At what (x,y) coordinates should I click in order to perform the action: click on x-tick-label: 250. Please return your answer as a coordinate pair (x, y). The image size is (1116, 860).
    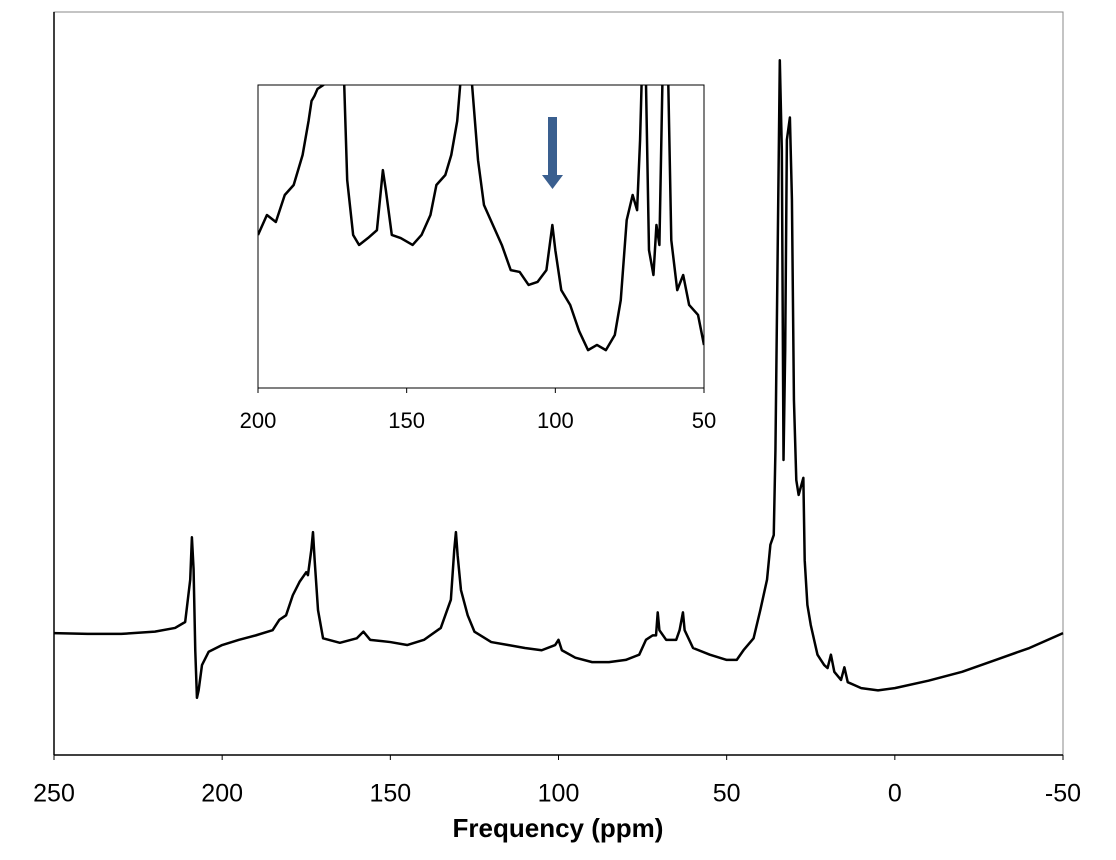
    Looking at the image, I should click on (54, 794).